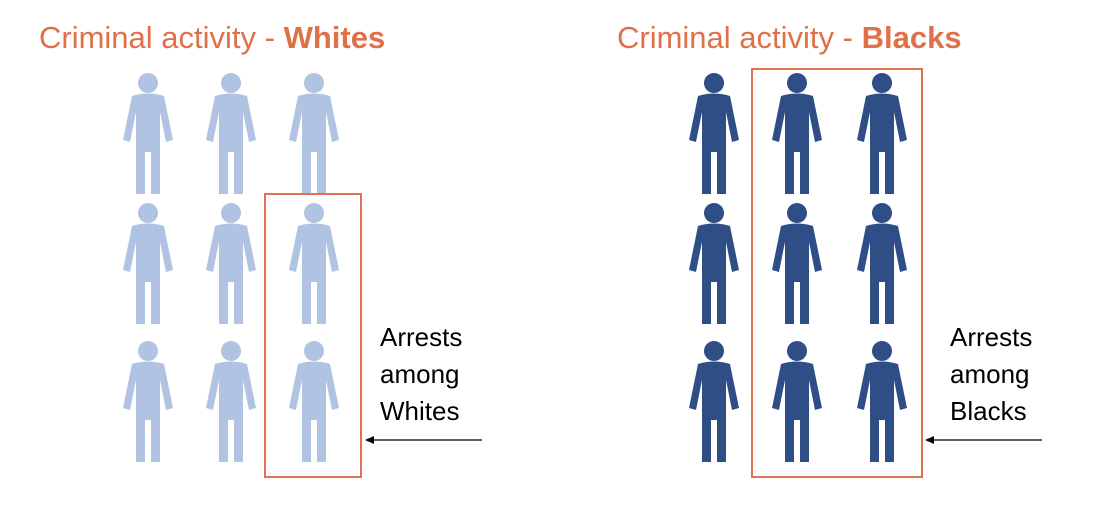 Image resolution: width=1112 pixels, height=518 pixels. I want to click on title-group-blacks: Blacks, so click(911, 37).